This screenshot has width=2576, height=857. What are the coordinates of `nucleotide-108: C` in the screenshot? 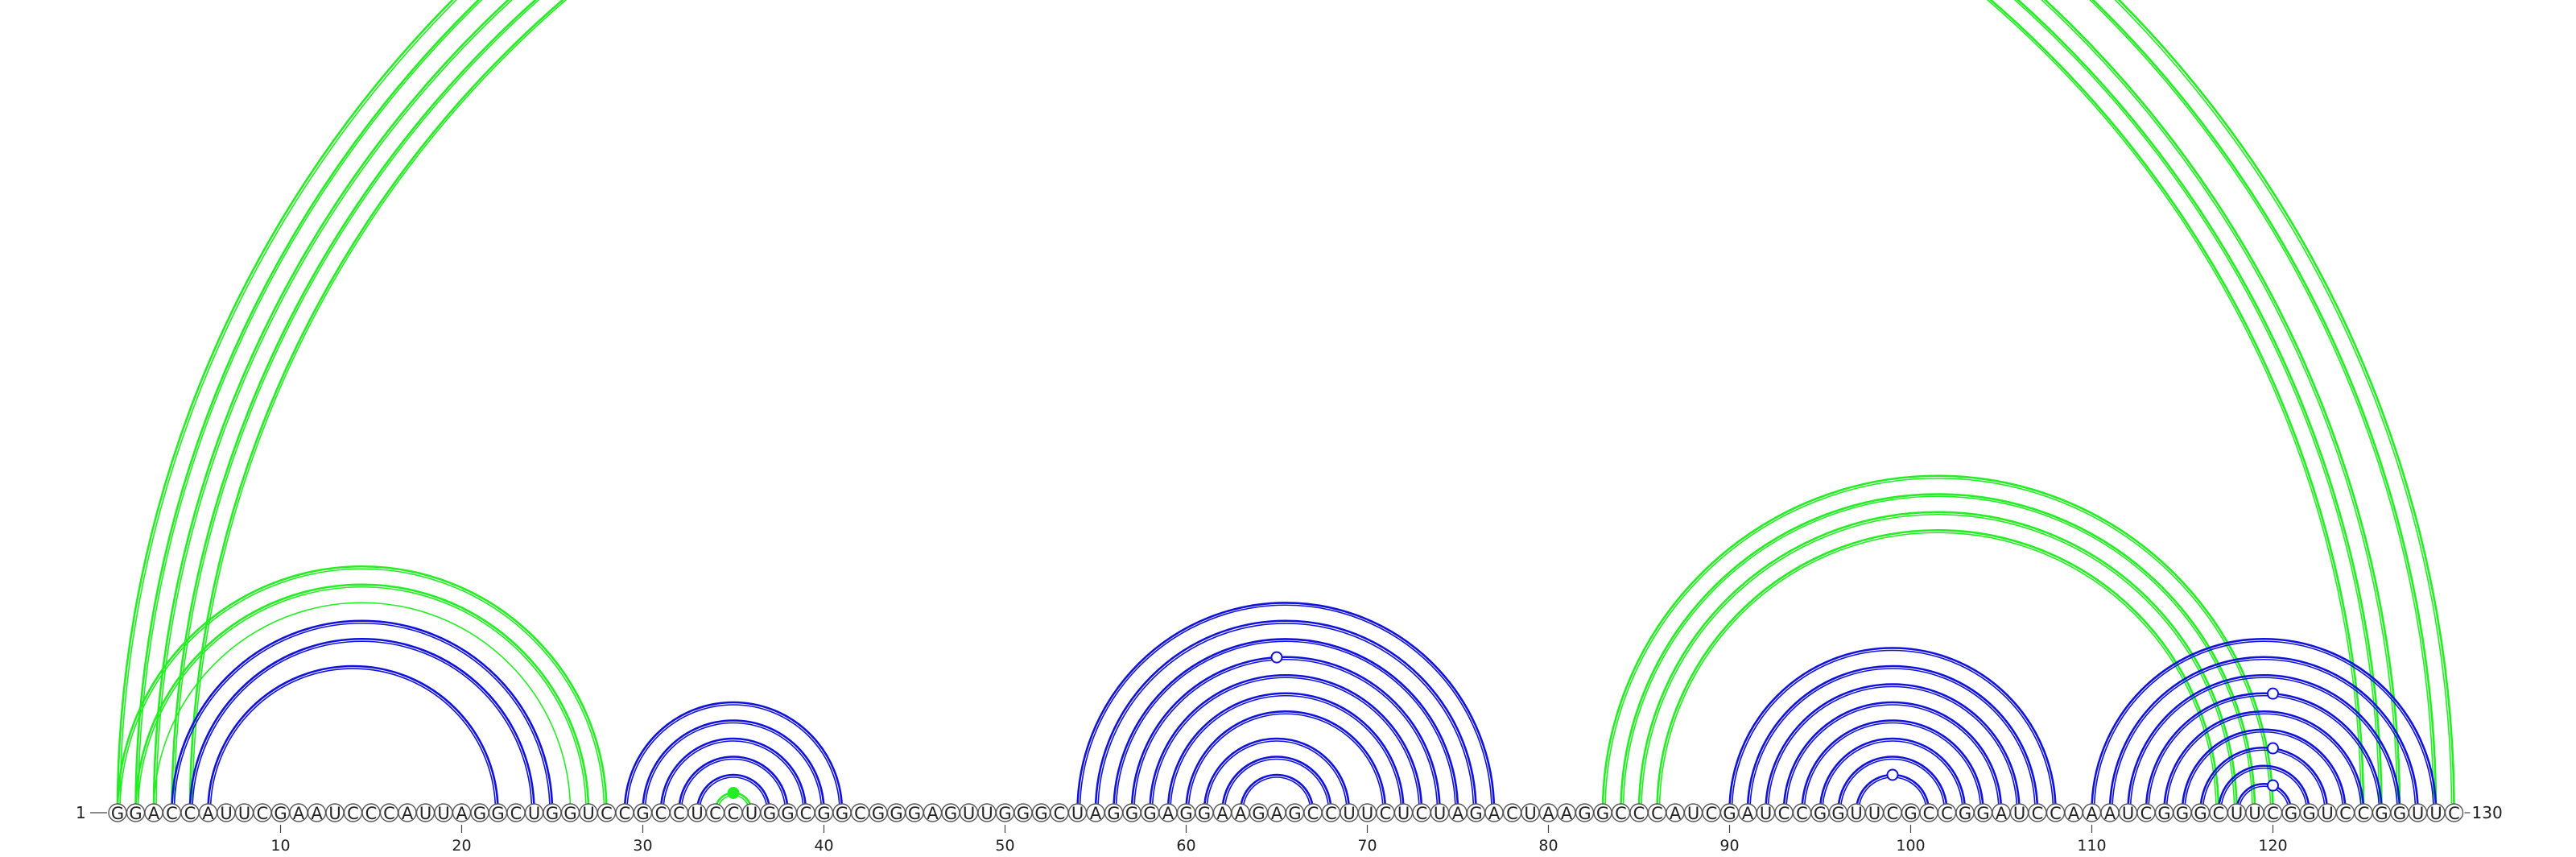 It's located at (2056, 813).